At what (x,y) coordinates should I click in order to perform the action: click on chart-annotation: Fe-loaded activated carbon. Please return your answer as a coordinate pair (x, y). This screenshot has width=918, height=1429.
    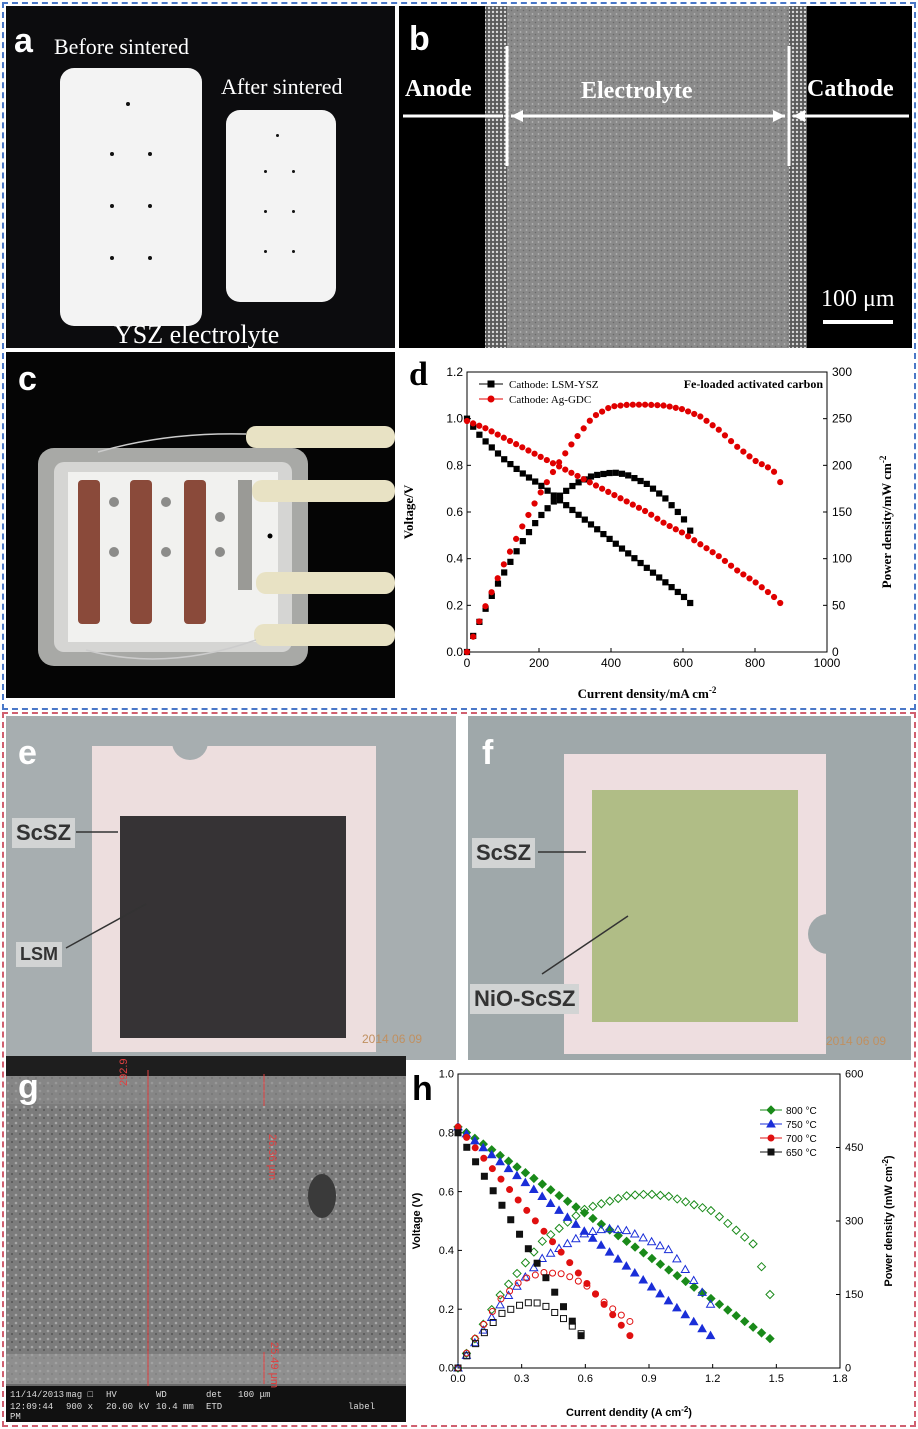
    Looking at the image, I should click on (754, 384).